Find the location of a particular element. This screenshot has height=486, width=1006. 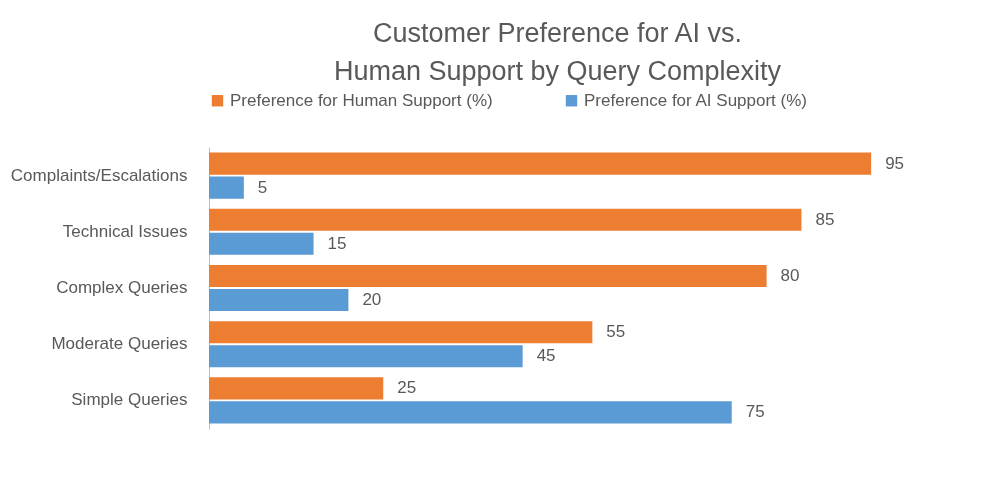

legend-label: Preference for Human Support (%) is located at coordinates (361, 100).